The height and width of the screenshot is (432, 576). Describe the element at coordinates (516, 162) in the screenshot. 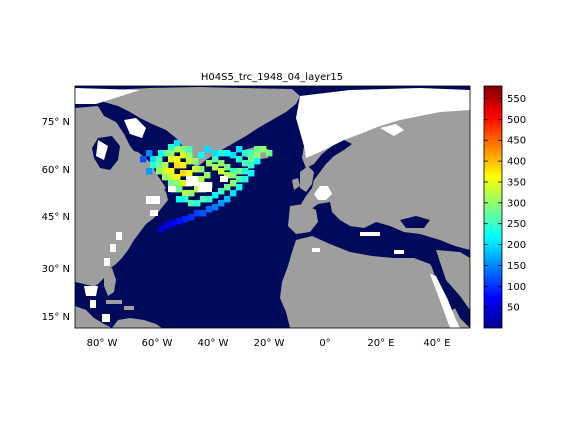

I see `colorbar-tick-label: 400` at that location.